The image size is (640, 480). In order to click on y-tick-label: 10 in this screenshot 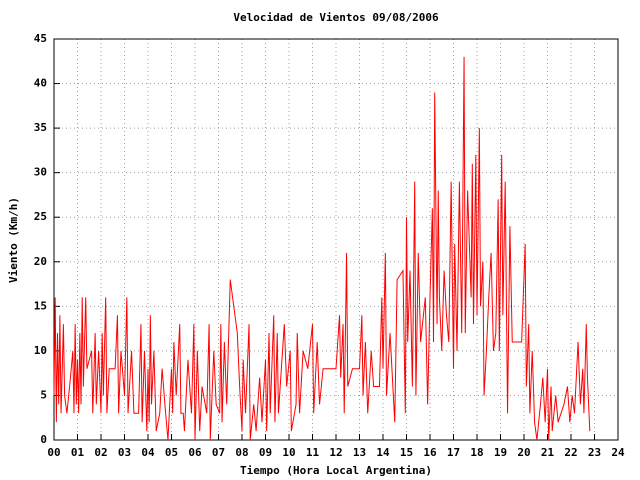, I will do `click(40, 350)`.